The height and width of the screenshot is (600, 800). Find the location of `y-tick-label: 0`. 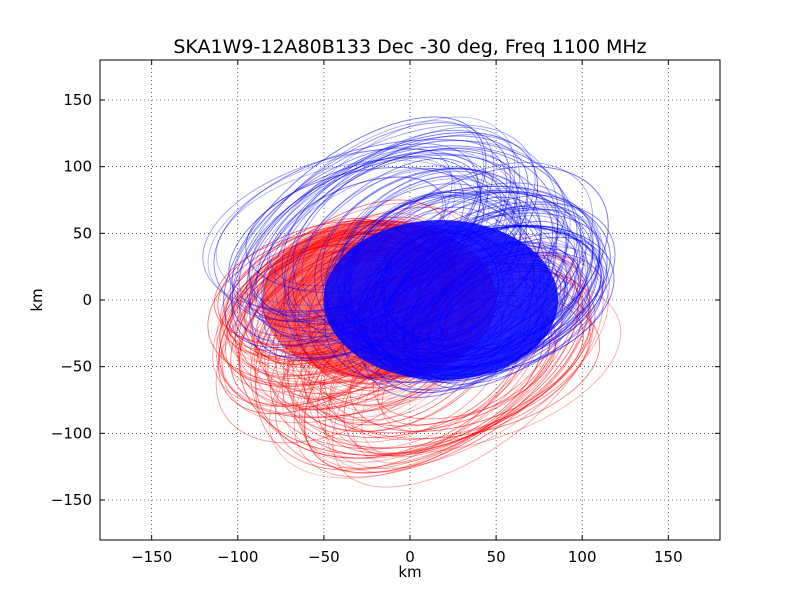

y-tick-label: 0 is located at coordinates (87, 300).